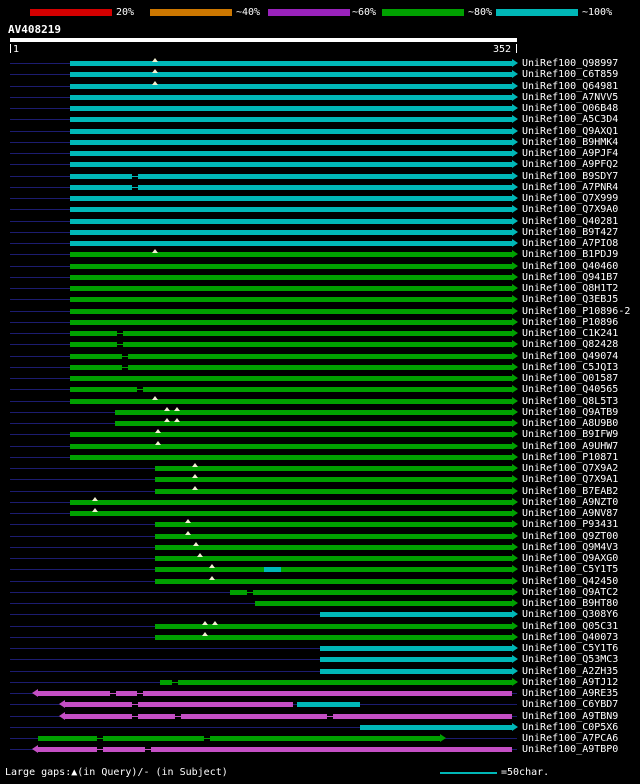 This screenshot has height=784, width=640. I want to click on hit-label: UniRef100_Q49074, so click(570, 356).